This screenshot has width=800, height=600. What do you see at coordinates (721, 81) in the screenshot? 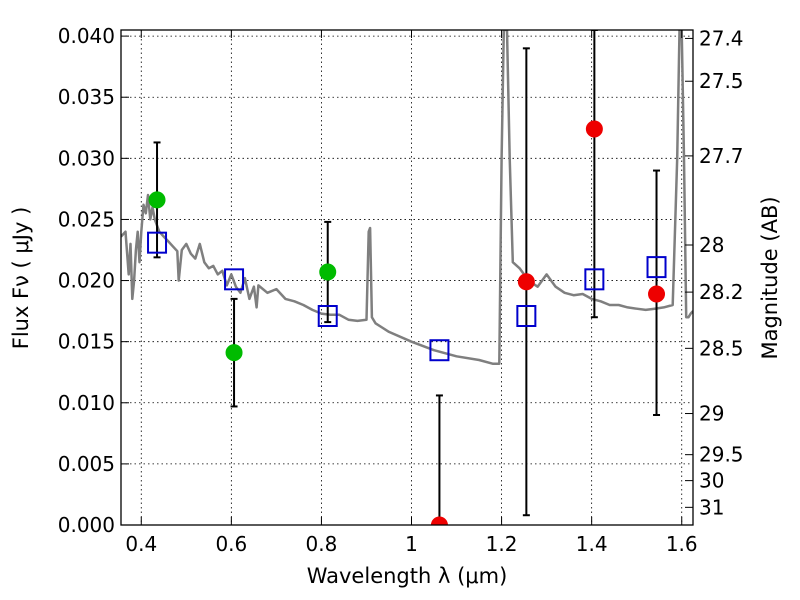
I see `y2-tick-label: 27.5` at bounding box center [721, 81].